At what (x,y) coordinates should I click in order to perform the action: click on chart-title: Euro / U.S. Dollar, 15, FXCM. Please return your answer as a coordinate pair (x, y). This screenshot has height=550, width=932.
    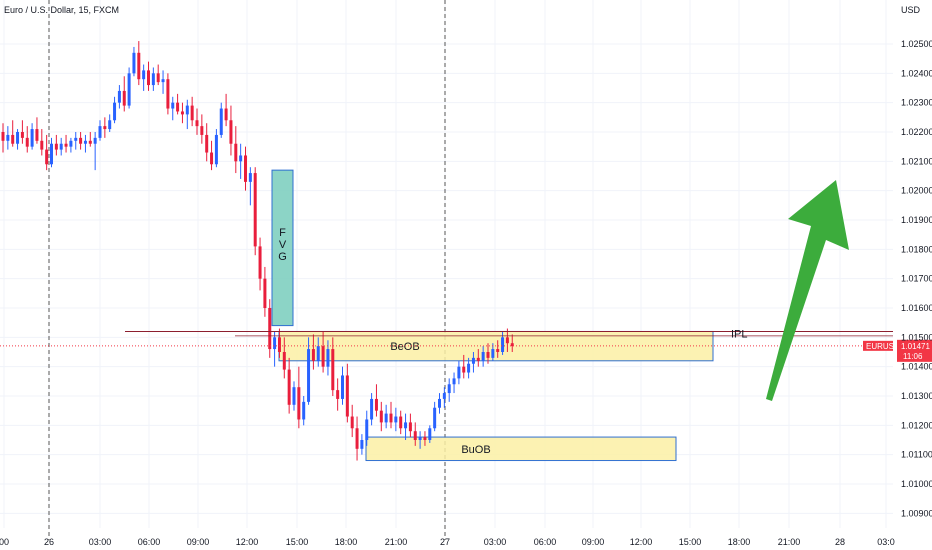
    Looking at the image, I should click on (61, 10).